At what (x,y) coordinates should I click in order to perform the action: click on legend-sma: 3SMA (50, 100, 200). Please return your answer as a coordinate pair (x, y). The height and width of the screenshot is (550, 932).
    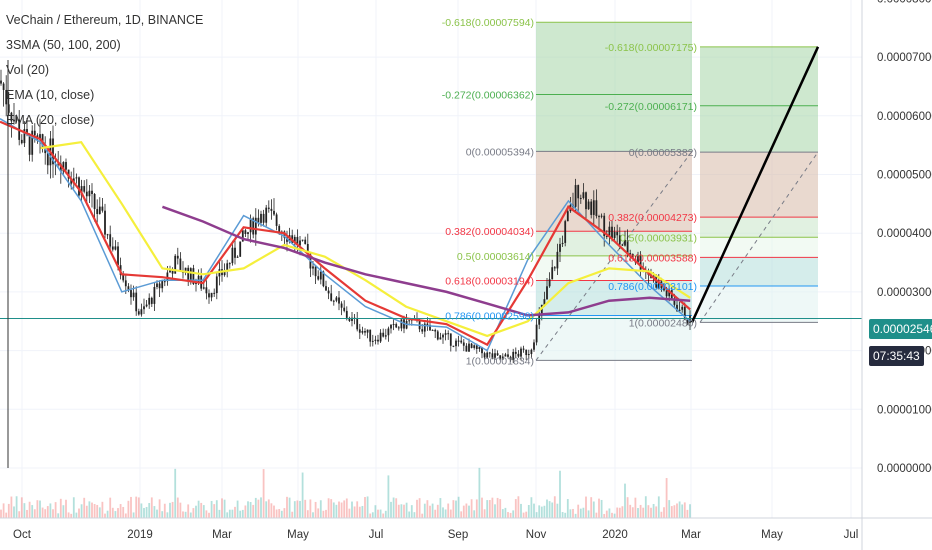
    Looking at the image, I should click on (63, 45).